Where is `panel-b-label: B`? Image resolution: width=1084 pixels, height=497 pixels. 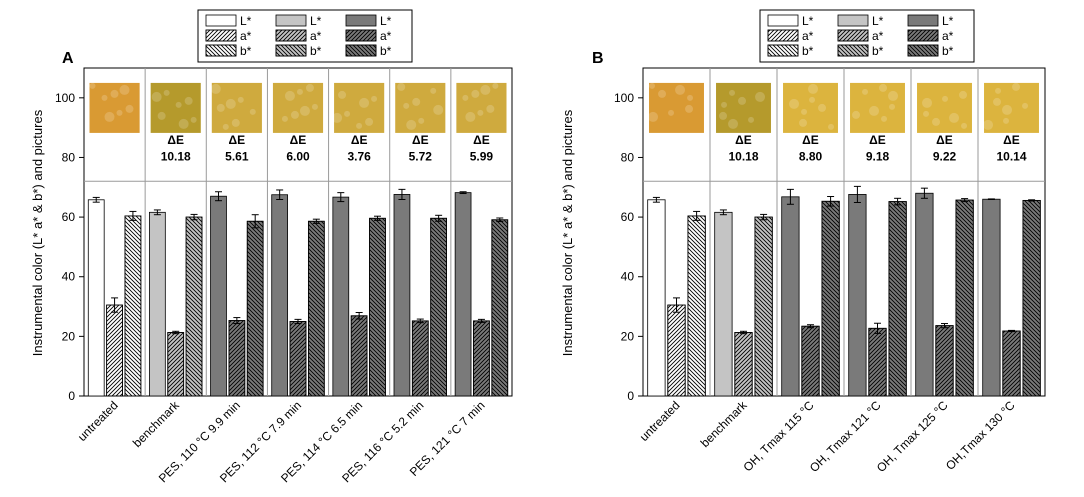
panel-b-label: B is located at coordinates (598, 58).